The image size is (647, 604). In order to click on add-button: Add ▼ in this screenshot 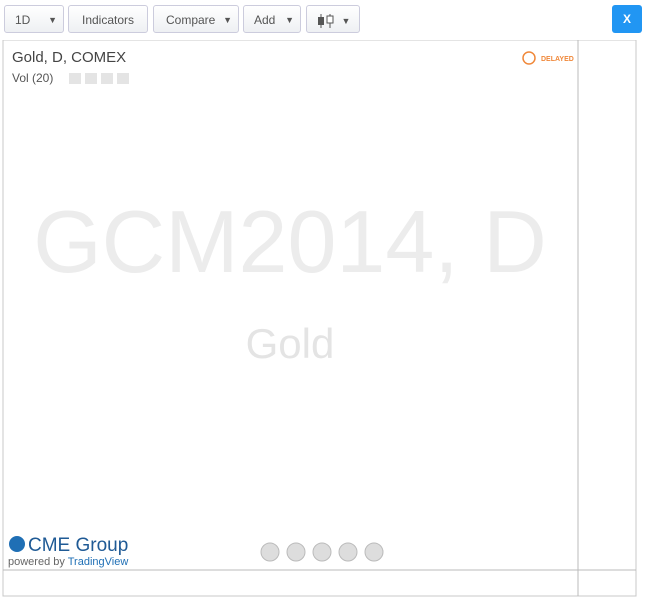, I will do `click(272, 19)`.